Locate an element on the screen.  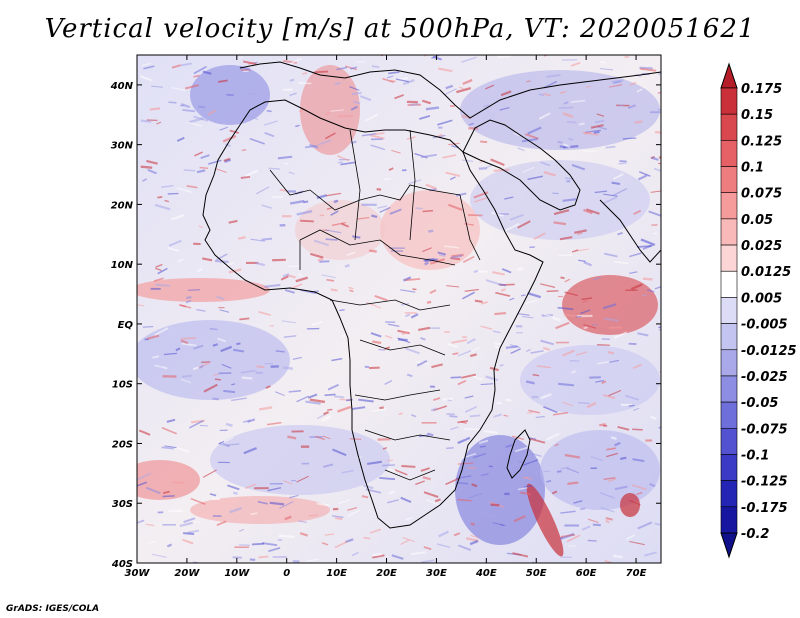
colorbar-label: -0.125 is located at coordinates (764, 482).